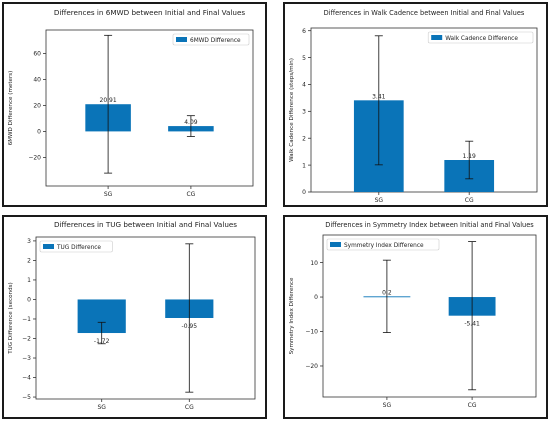 The height and width of the screenshot is (423, 550). I want to click on data-label-sg: 3.41, so click(379, 96).